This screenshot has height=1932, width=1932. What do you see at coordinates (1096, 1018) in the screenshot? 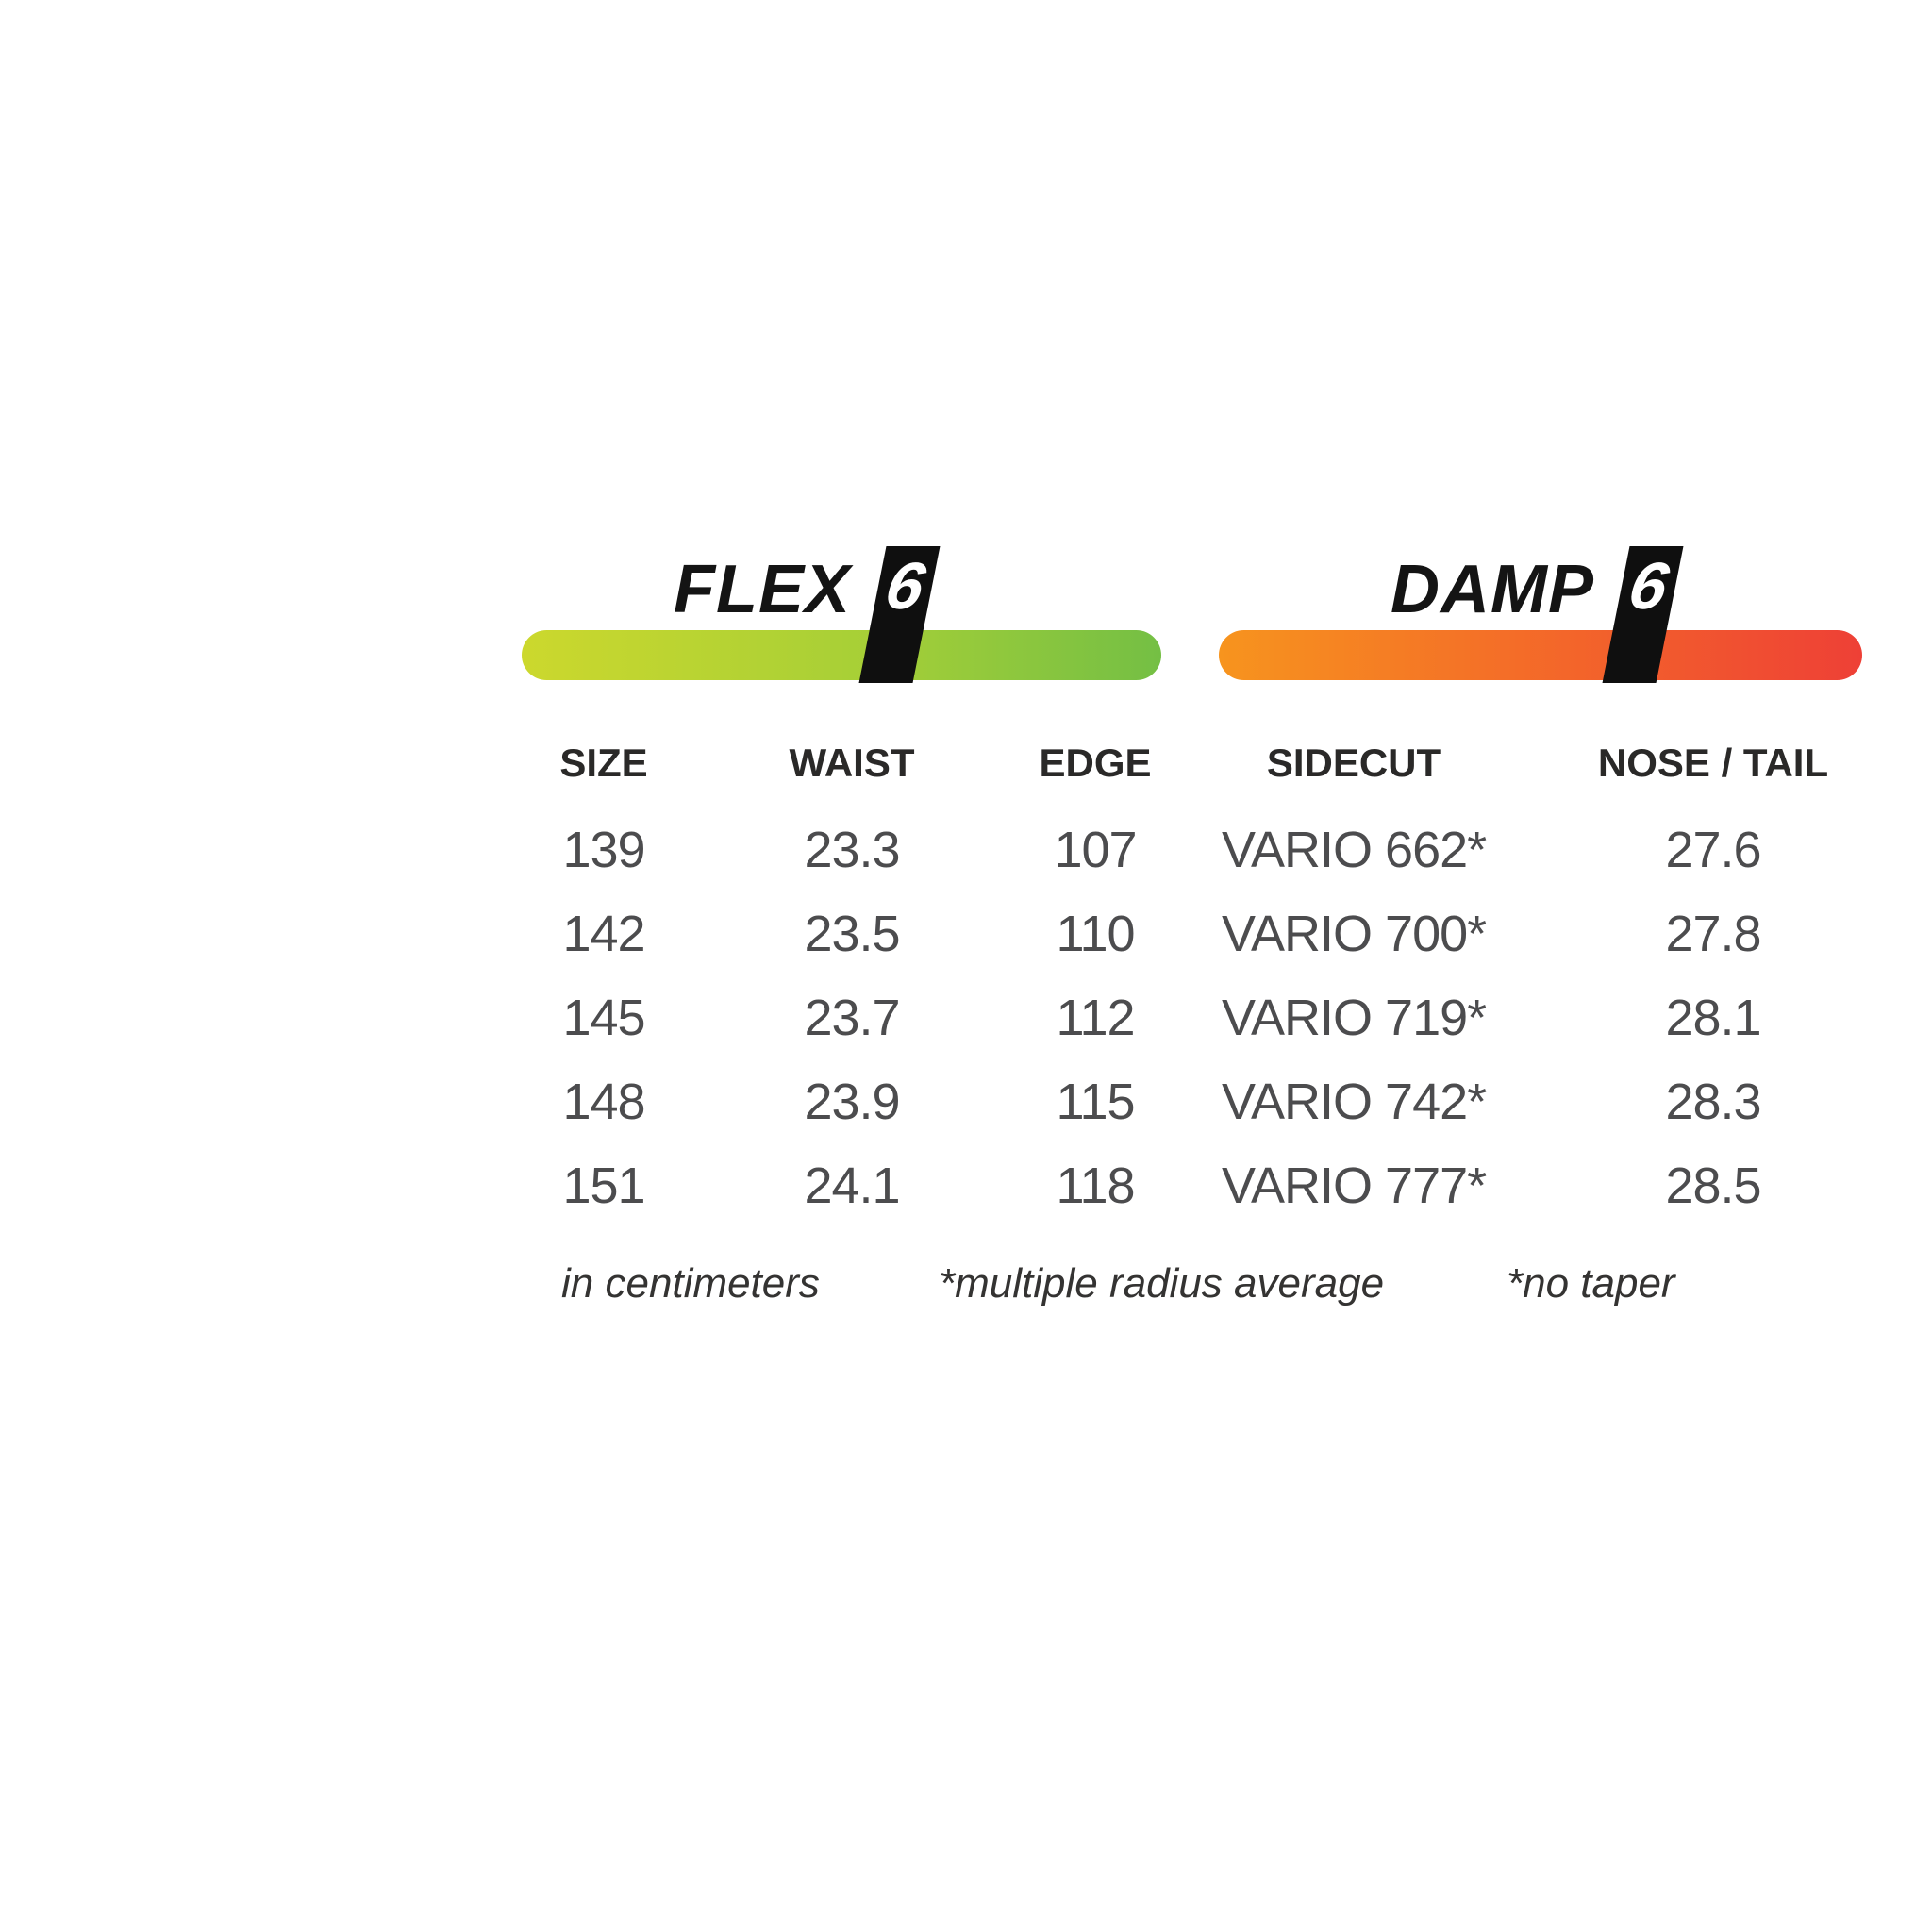
I see `table-cell-edge-r3: 112` at bounding box center [1096, 1018].